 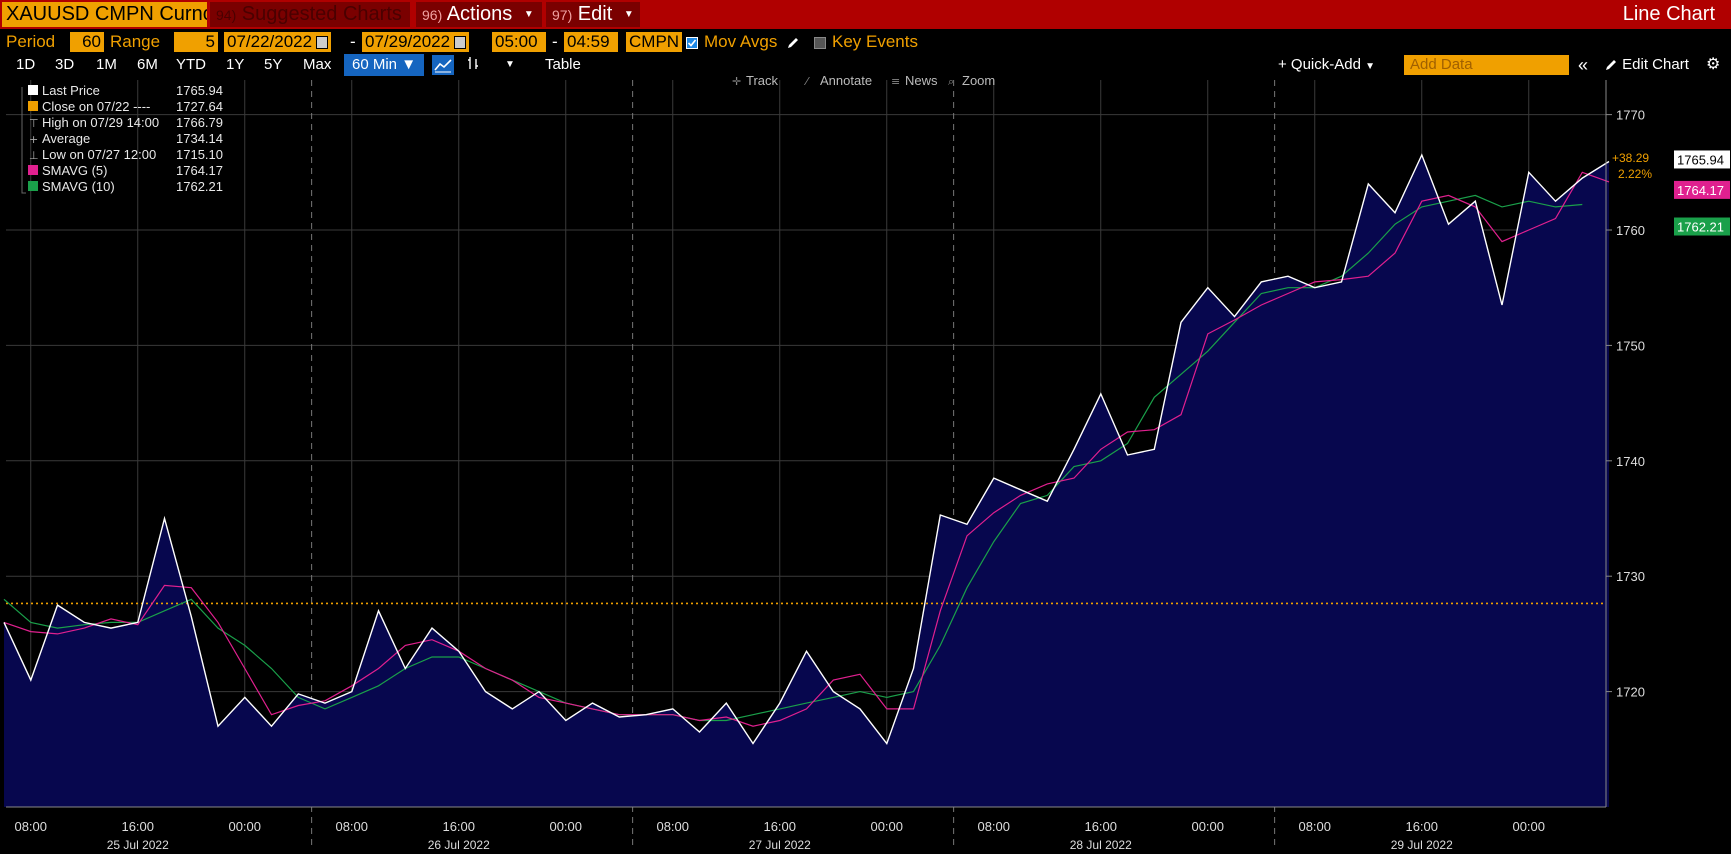 What do you see at coordinates (71, 90) in the screenshot?
I see `legend-label: Last Price` at bounding box center [71, 90].